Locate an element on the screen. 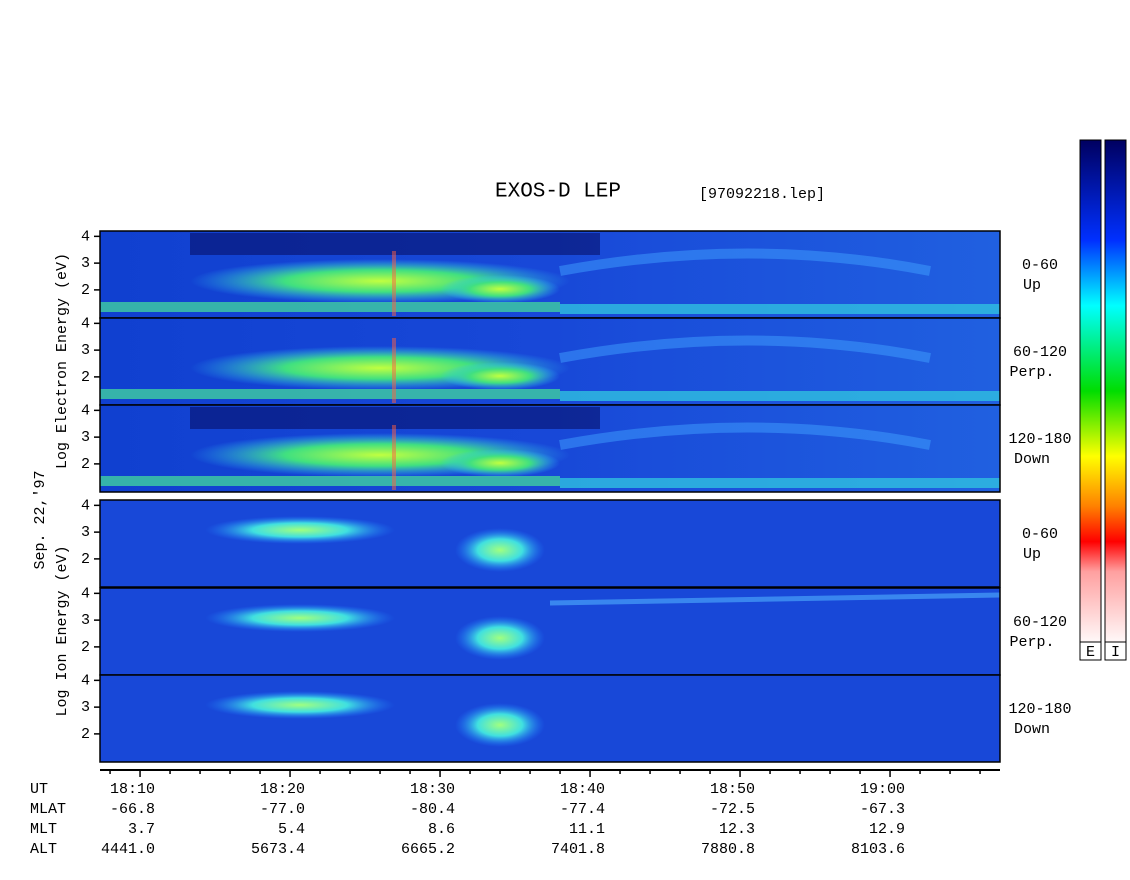 The height and width of the screenshot is (880, 1130). orbit-value: -66.8 is located at coordinates (132, 809).